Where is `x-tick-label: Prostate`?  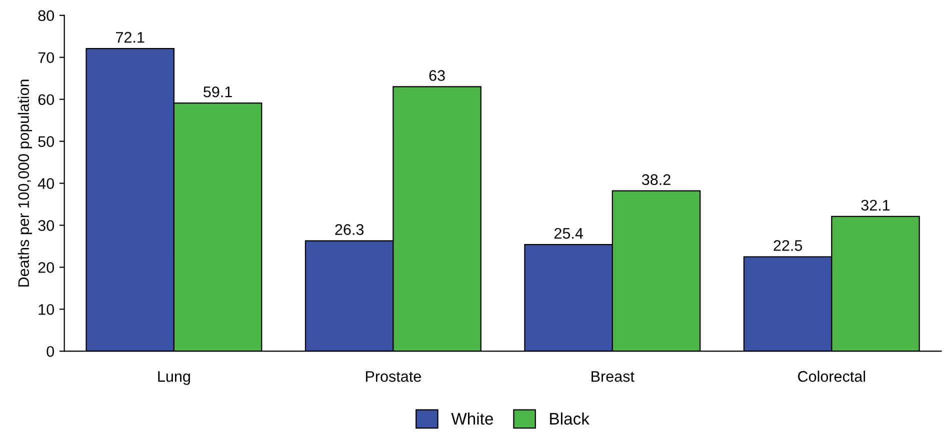
x-tick-label: Prostate is located at coordinates (393, 376).